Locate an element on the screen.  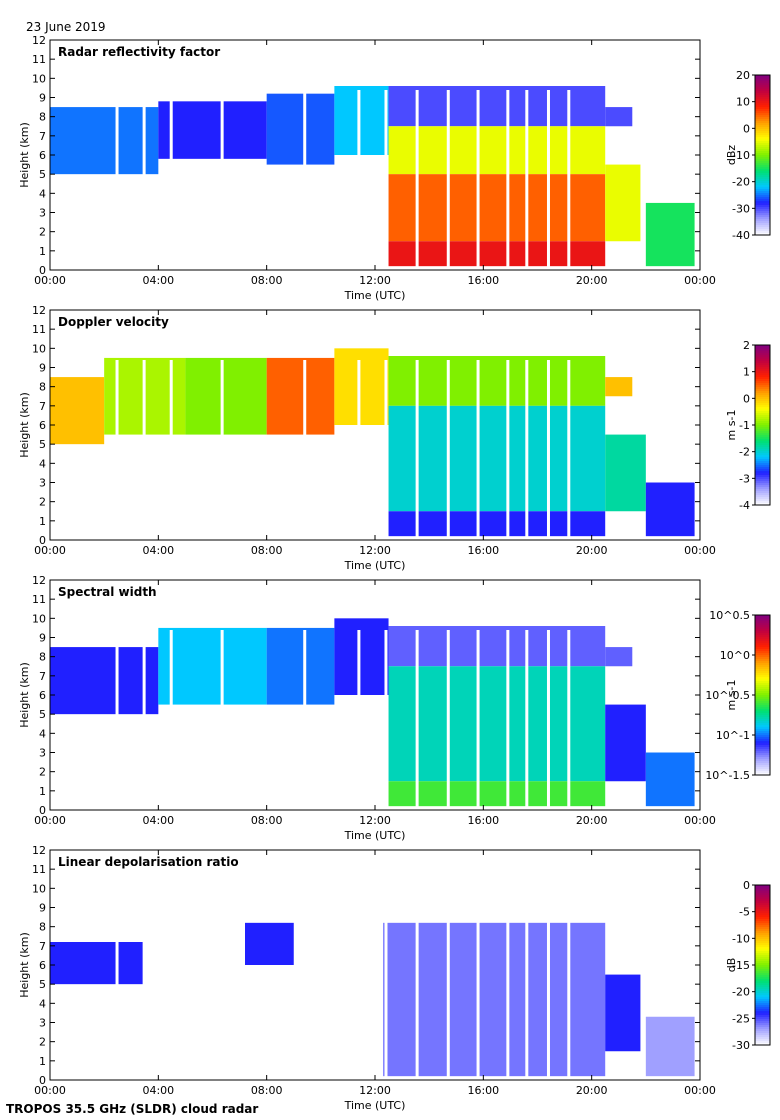
x-axis-label: Time (UTC) is located at coordinates (375, 295).